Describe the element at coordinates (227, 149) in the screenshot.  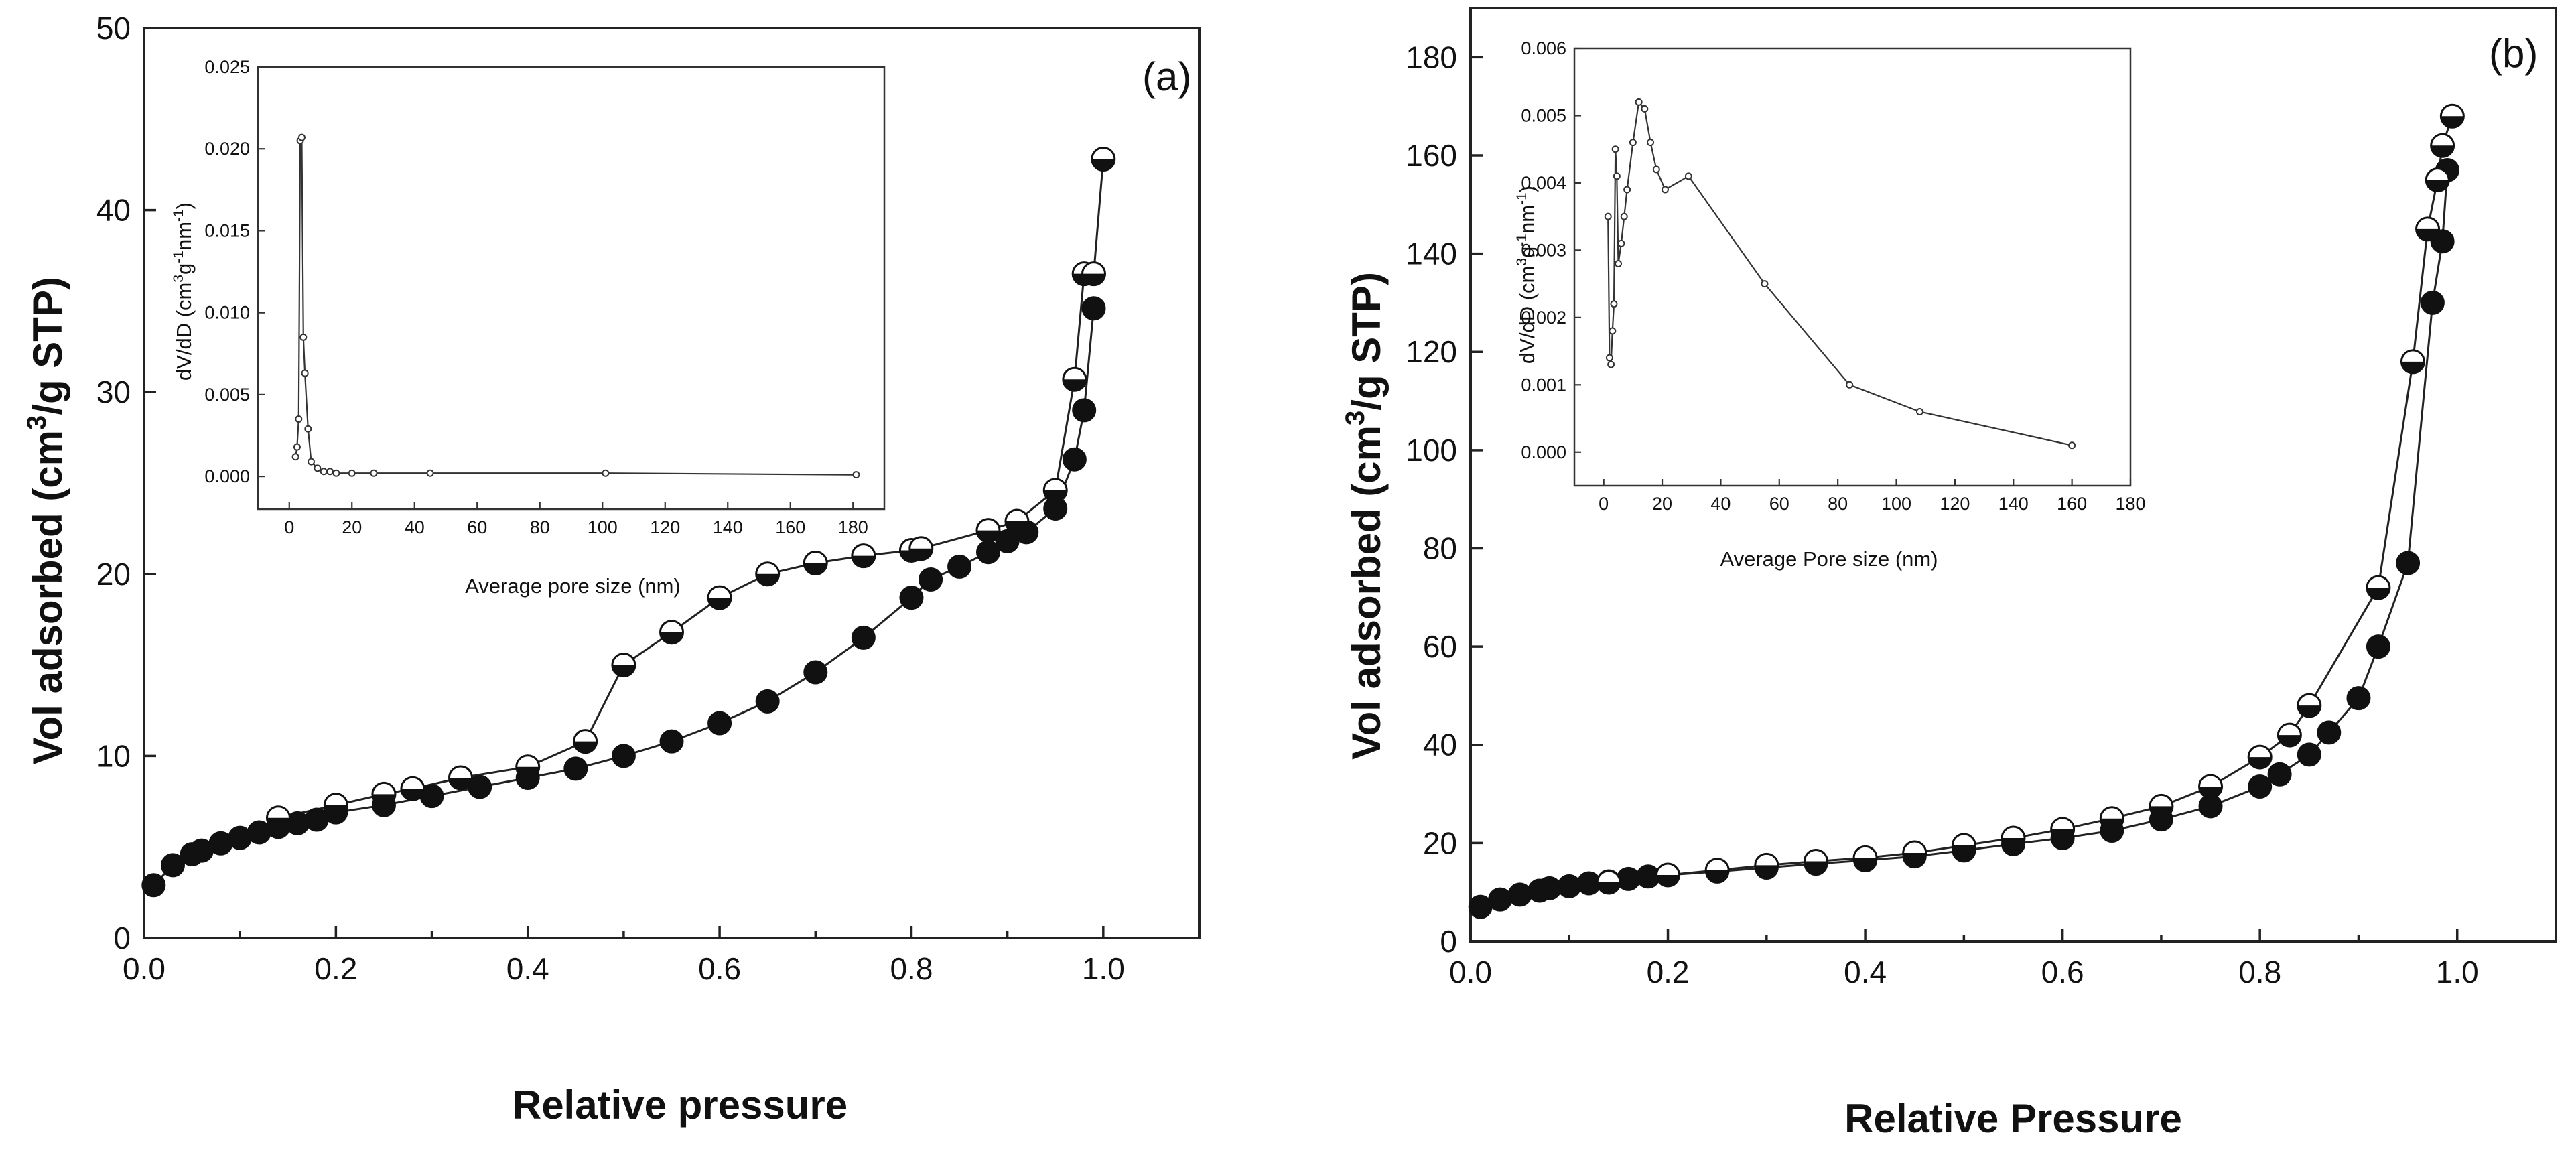
I see `panel-a-inset-y-tick-label: 0.020` at that location.